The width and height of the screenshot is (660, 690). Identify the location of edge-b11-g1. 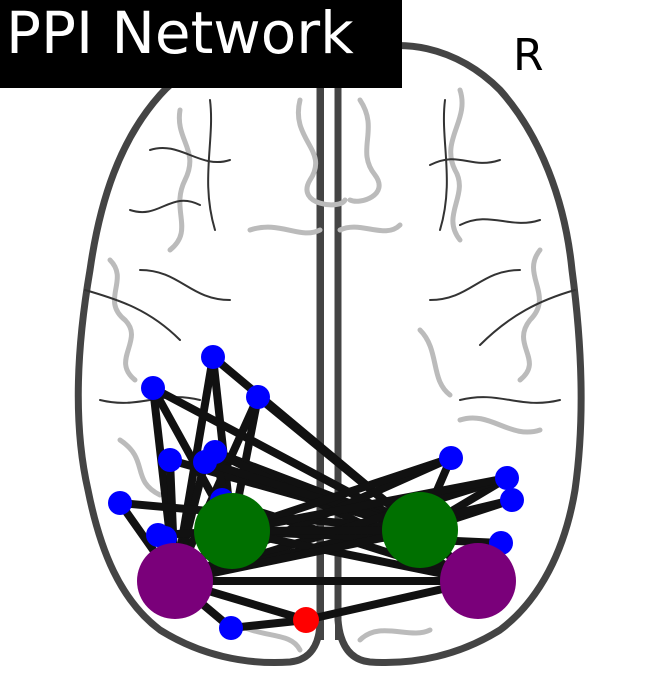
(341, 494).